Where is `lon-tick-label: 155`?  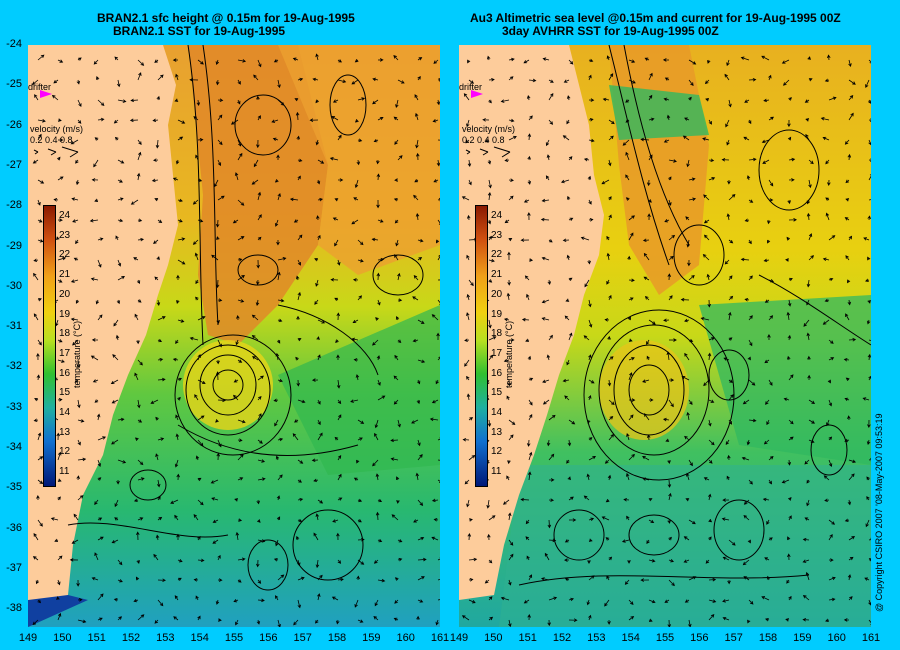 lon-tick-label: 155 is located at coordinates (234, 638).